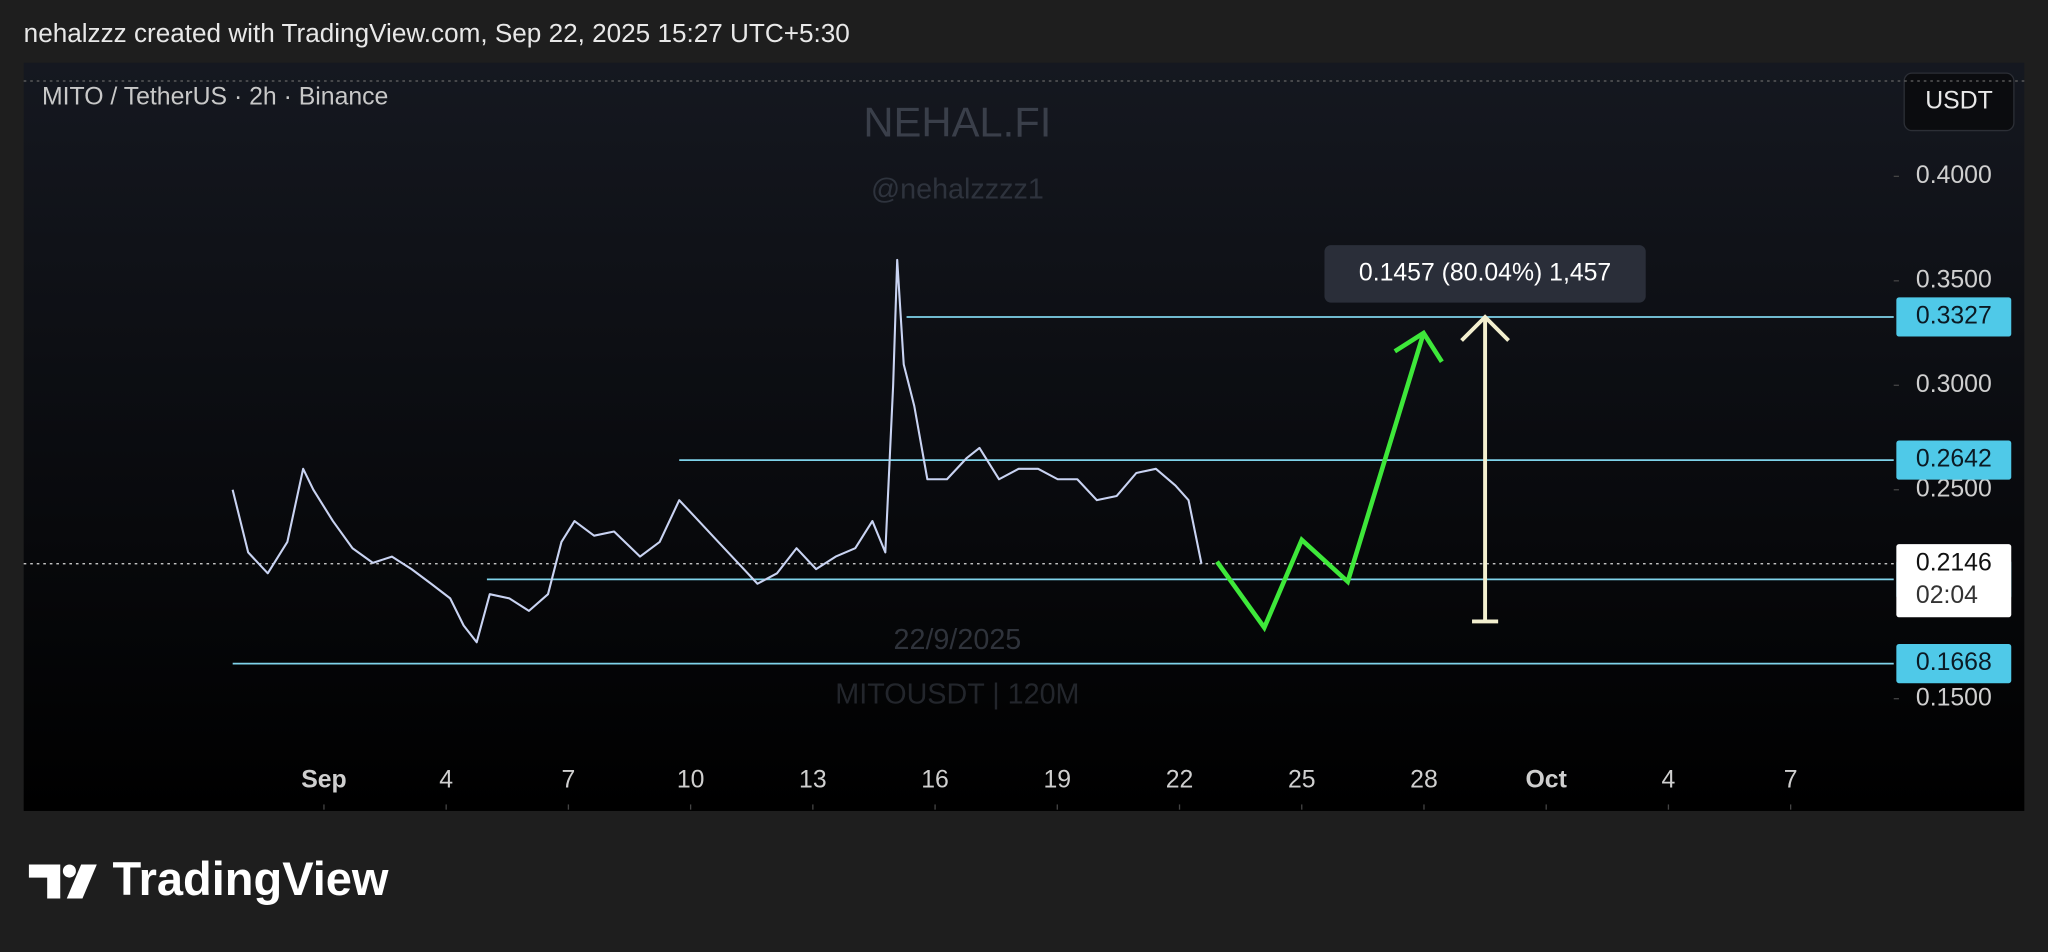  Describe the element at coordinates (250, 878) in the screenshot. I see `logo-text: TradingView` at that location.